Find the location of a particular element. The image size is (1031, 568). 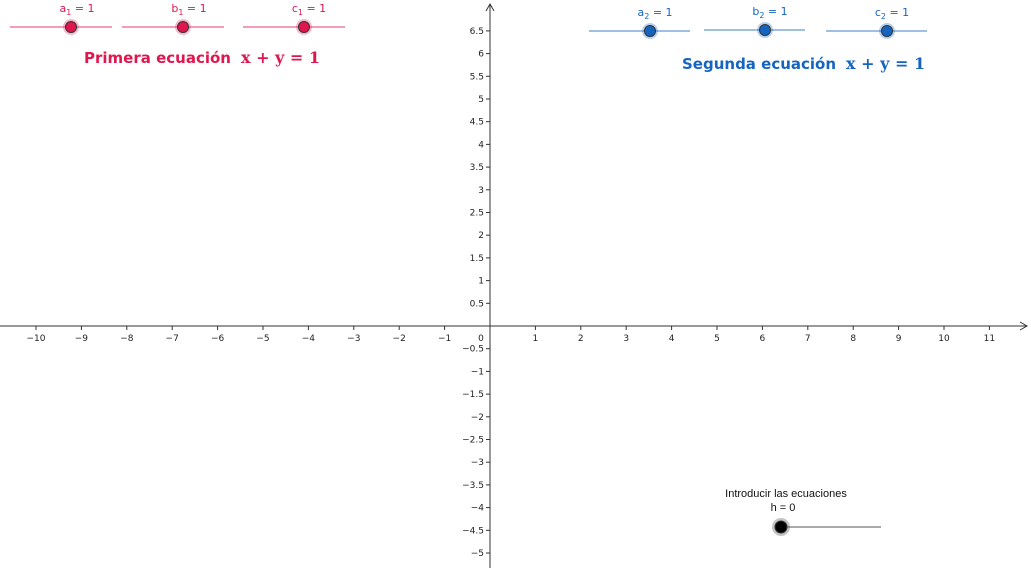

slider-a2-value: = 1 is located at coordinates (662, 12).